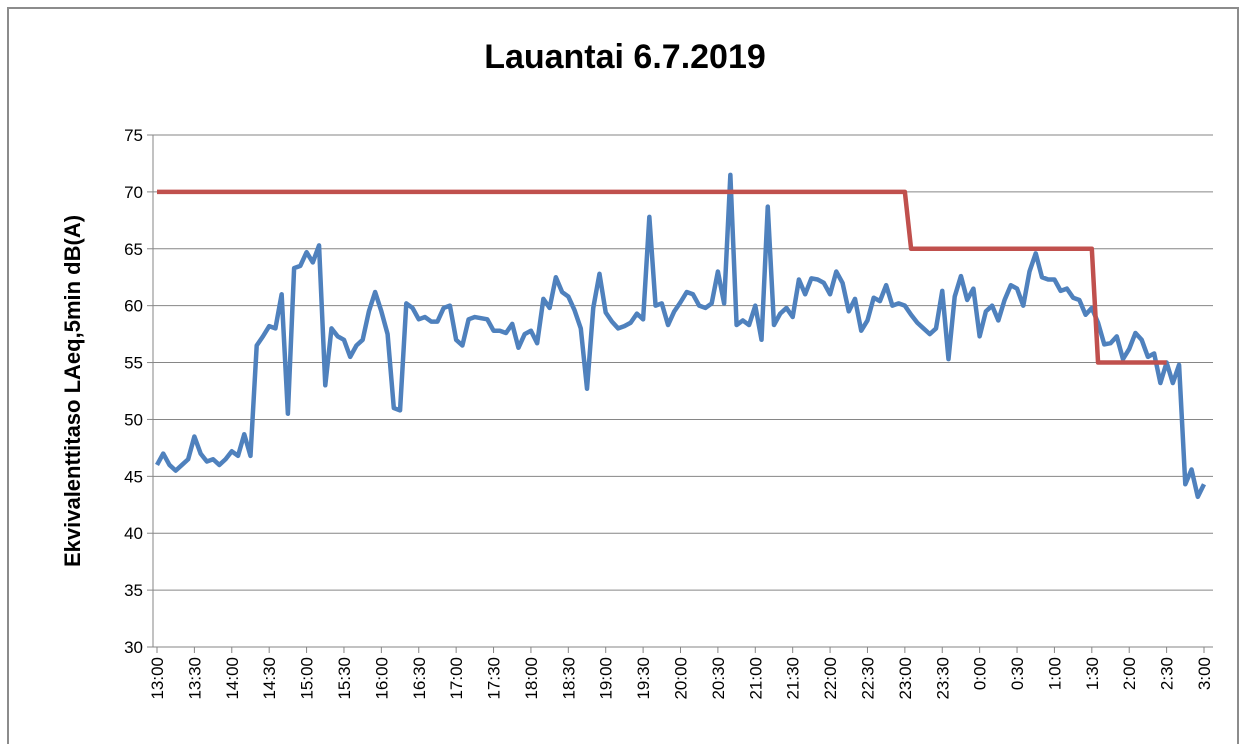 Image resolution: width=1245 pixels, height=744 pixels. What do you see at coordinates (381, 678) in the screenshot?
I see `x-tick-label: 16:00` at bounding box center [381, 678].